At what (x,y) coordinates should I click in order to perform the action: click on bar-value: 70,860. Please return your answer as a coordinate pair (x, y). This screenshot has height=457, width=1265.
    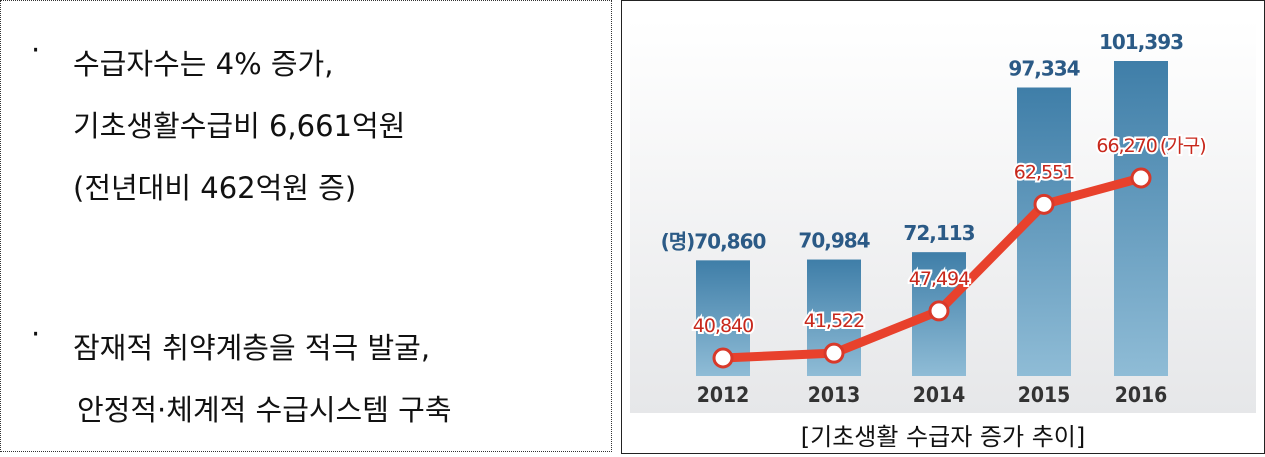
    Looking at the image, I should click on (729, 241).